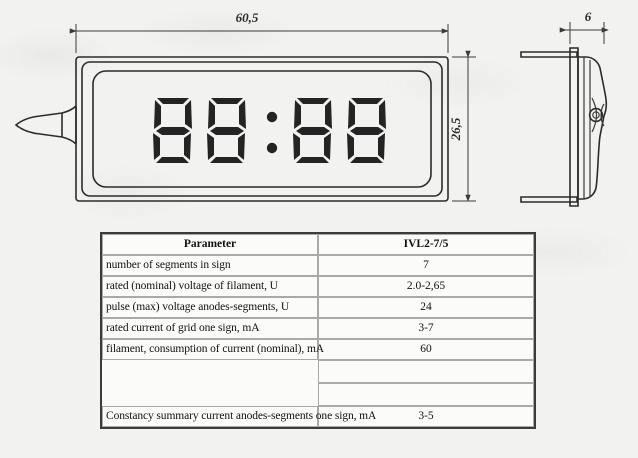 This screenshot has height=458, width=638. What do you see at coordinates (426, 307) in the screenshot?
I see `row-value: 24` at bounding box center [426, 307].